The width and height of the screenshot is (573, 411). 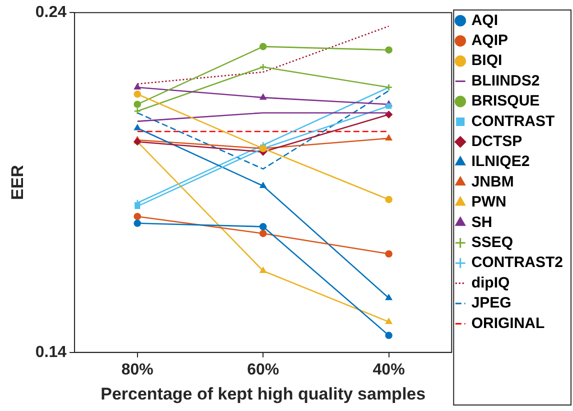 What do you see at coordinates (486, 61) in the screenshot?
I see `legend-label: BIQI` at bounding box center [486, 61].